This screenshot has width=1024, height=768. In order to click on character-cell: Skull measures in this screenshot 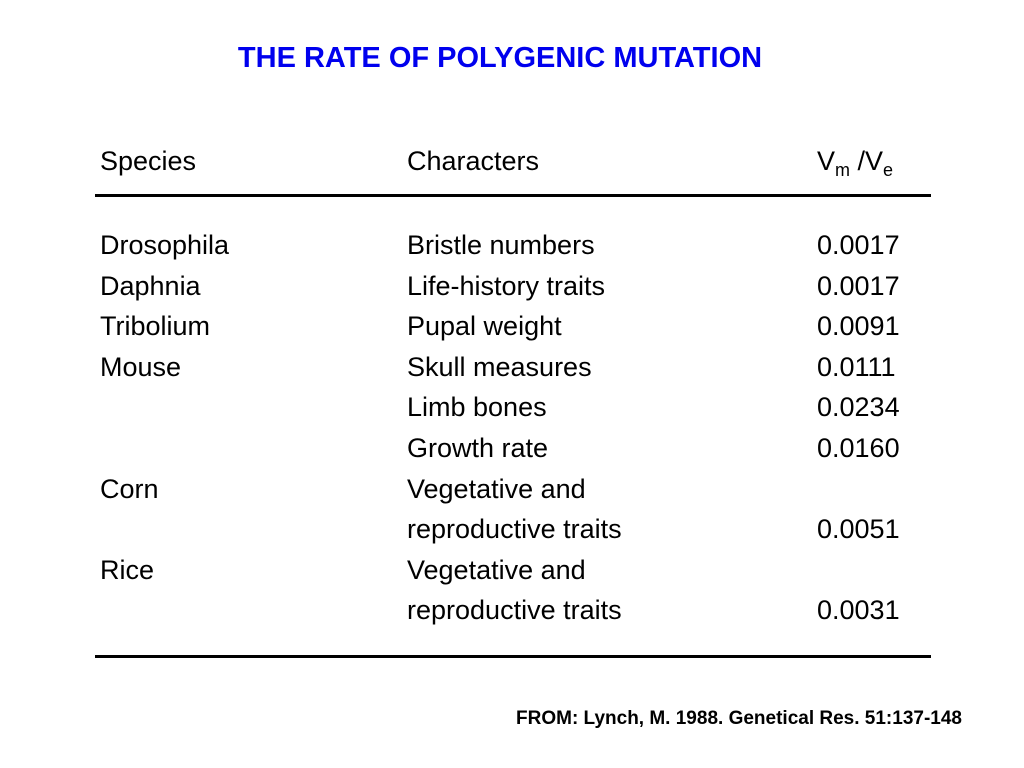, I will do `click(499, 366)`.